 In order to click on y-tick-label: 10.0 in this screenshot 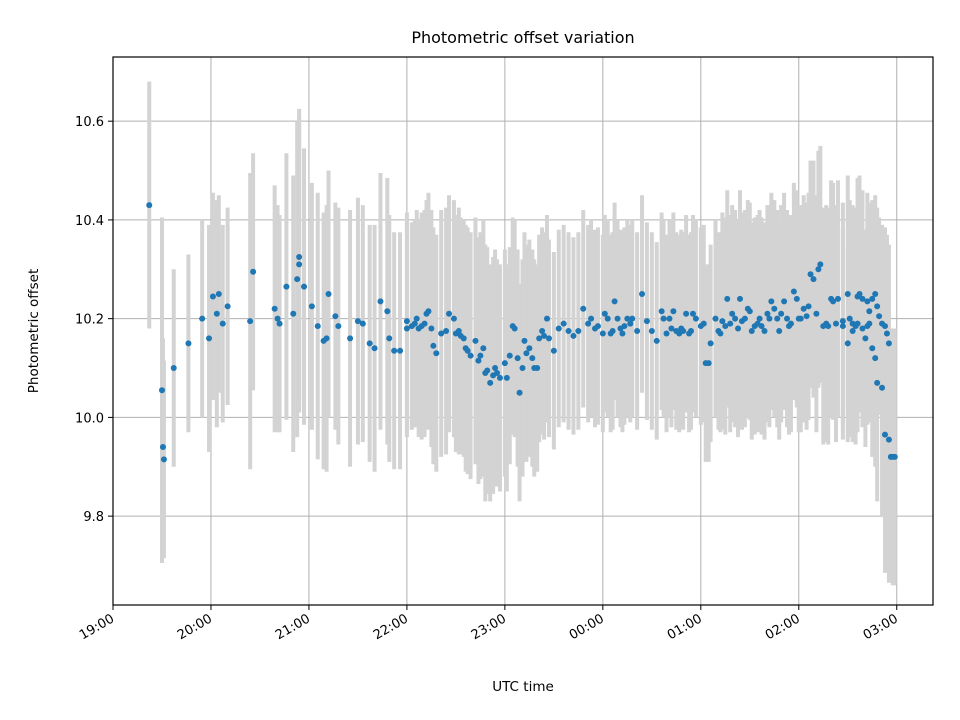, I will do `click(89, 418)`.